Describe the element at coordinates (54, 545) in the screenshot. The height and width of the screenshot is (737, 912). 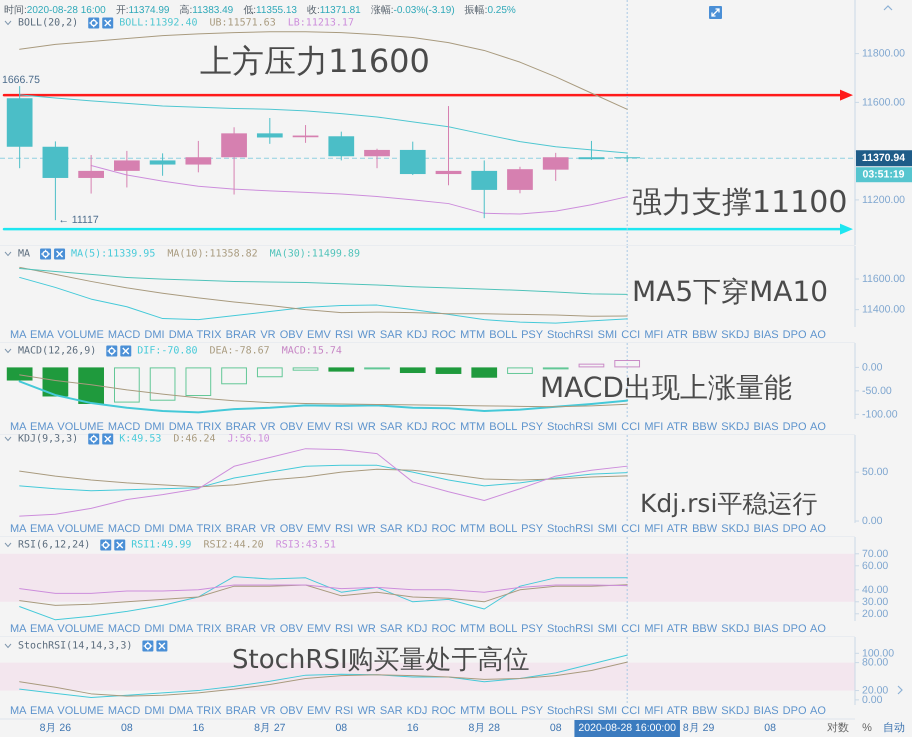
I see `legend-title: RSI(6,12,24)` at that location.